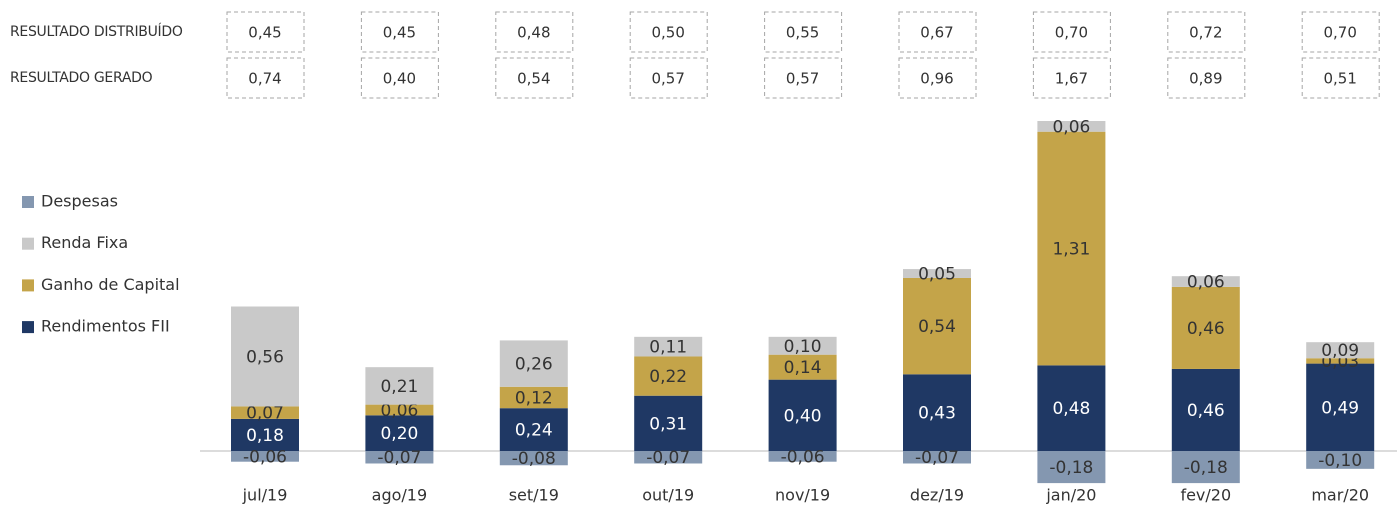  I want to click on cell-value: 0,50, so click(667, 33).